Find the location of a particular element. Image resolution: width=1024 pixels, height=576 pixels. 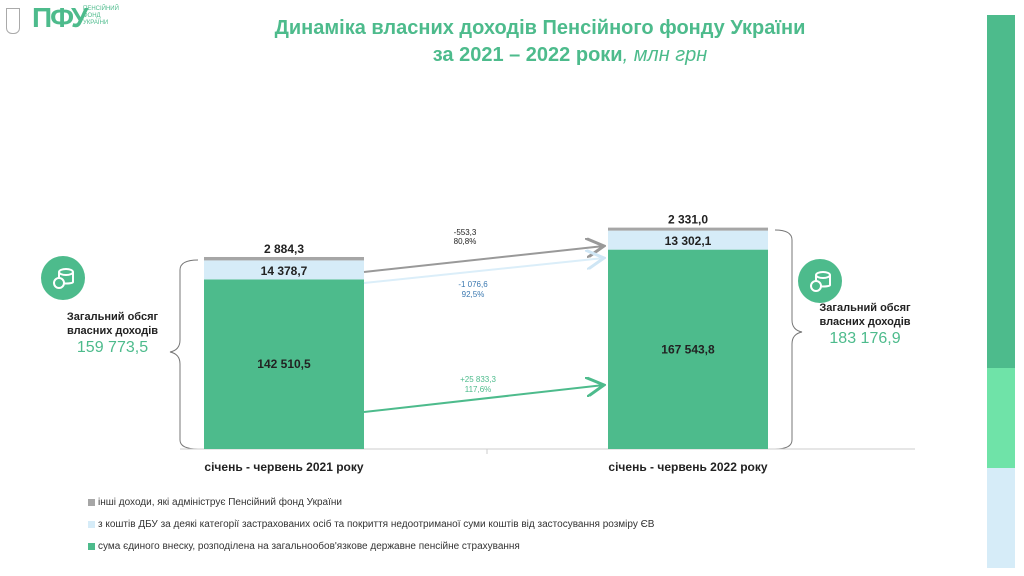

right-total-value: 183 176,9 is located at coordinates (865, 338).